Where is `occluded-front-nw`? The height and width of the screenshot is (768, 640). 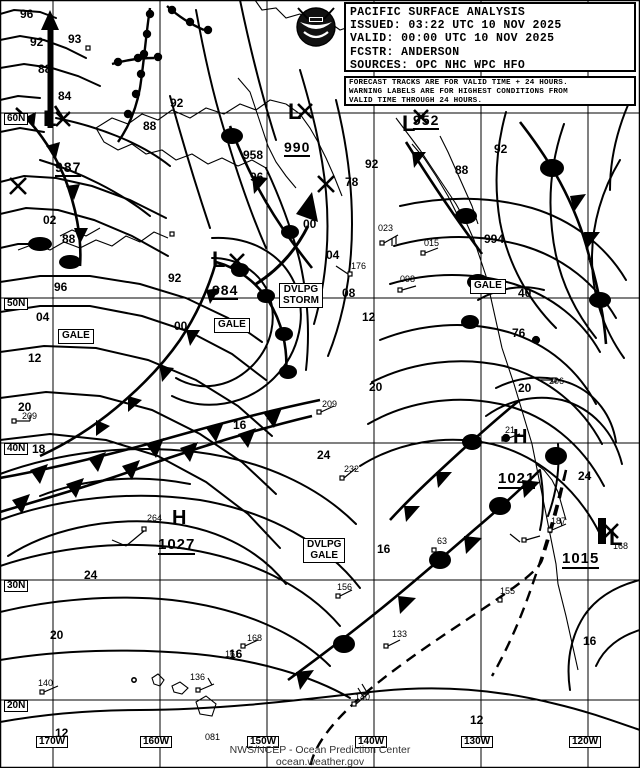 occluded-front-nw is located at coordinates (162, 74).